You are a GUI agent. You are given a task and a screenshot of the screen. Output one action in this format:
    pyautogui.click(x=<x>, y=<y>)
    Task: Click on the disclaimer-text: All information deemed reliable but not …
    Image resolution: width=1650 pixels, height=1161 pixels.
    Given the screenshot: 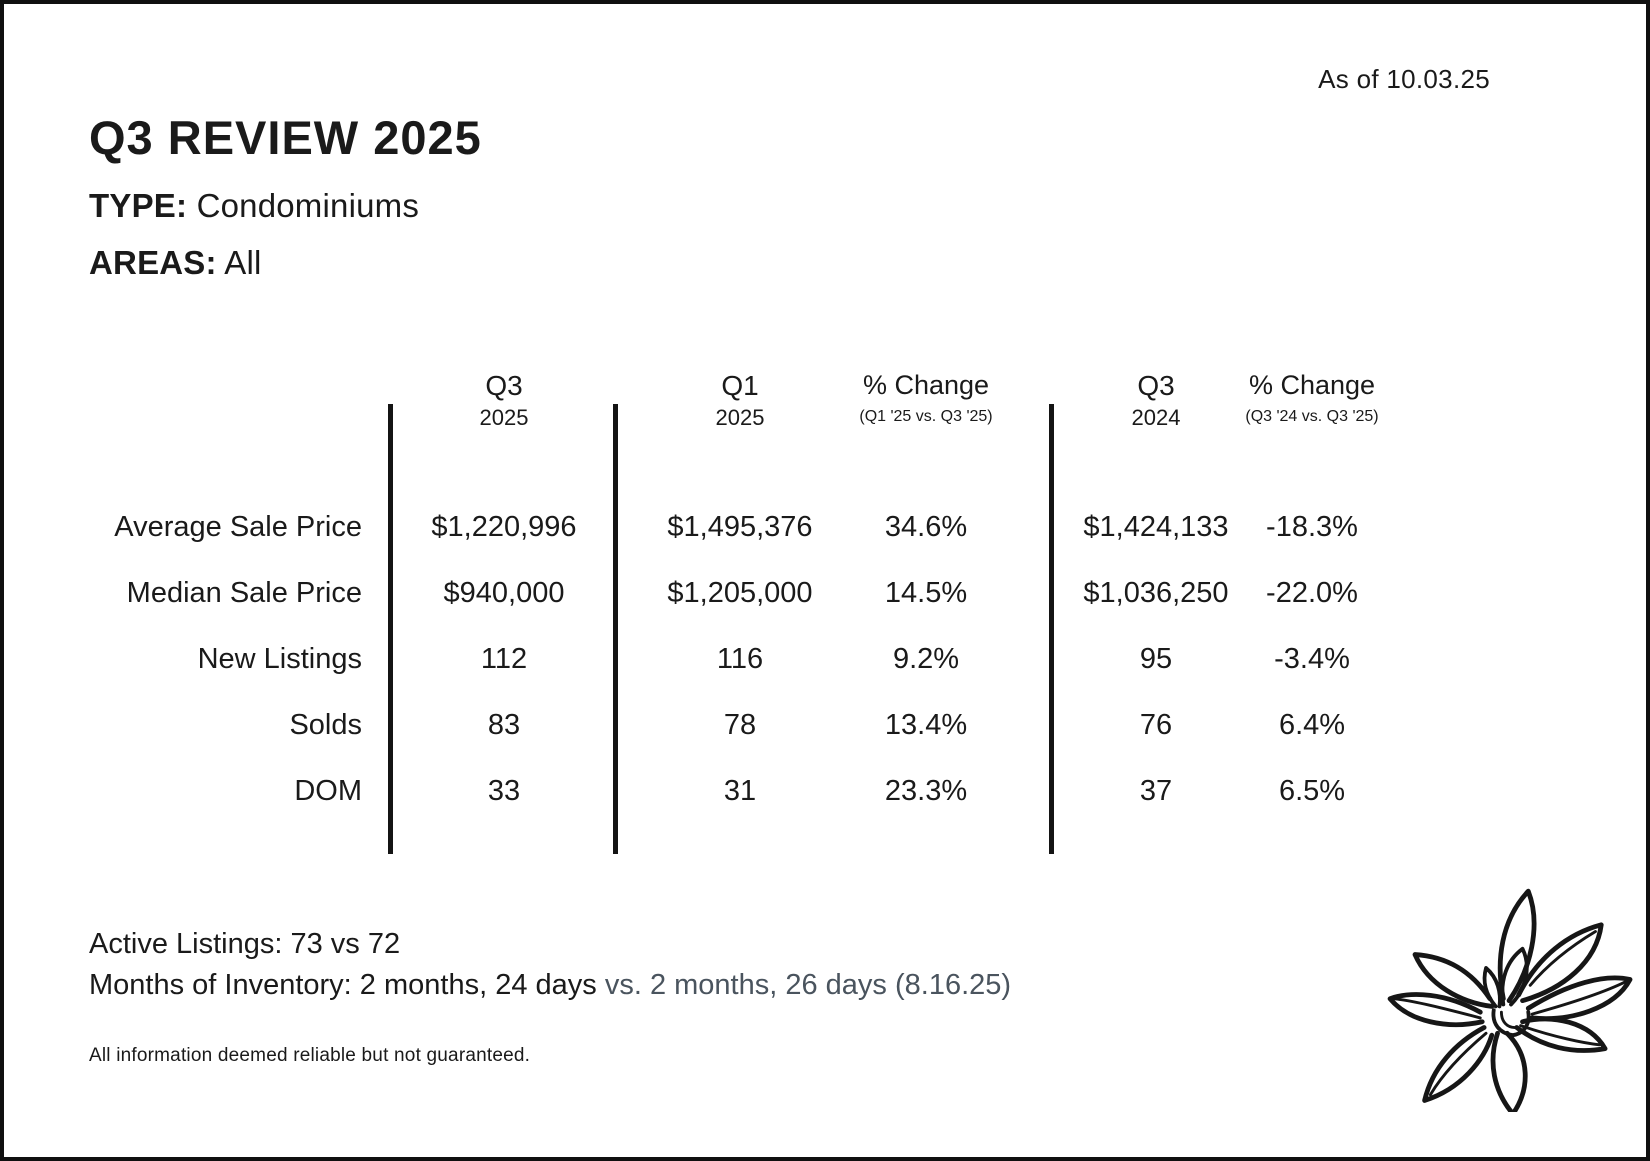 What is the action you would take?
    pyautogui.click(x=310, y=1055)
    